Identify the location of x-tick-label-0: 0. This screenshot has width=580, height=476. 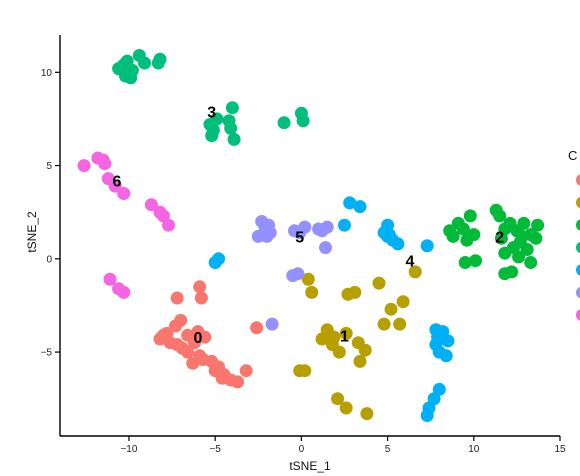
(302, 449).